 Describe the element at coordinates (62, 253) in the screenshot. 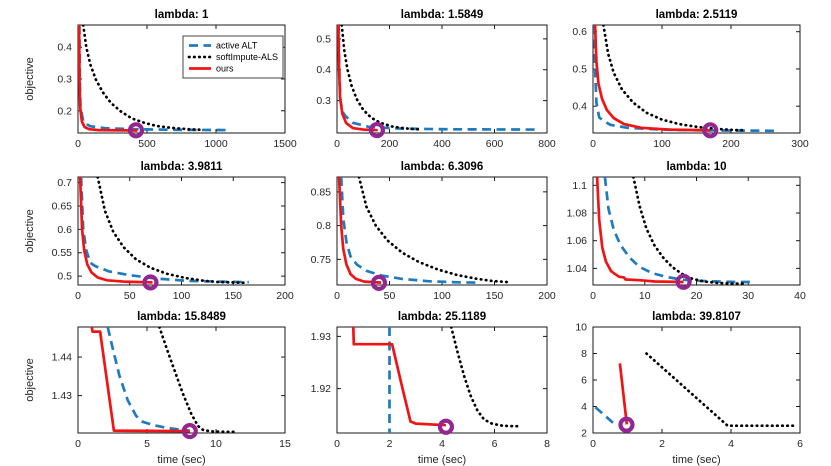

I see `y-tick-label: 0.55` at that location.